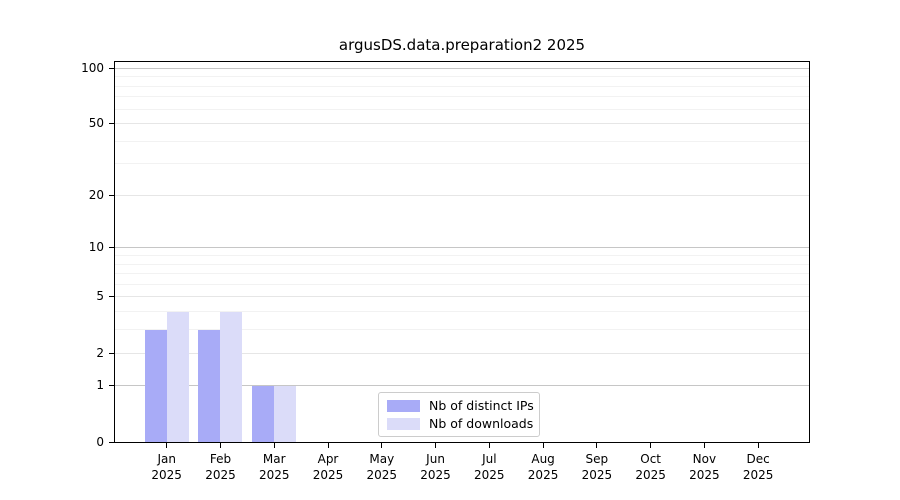 Image resolution: width=900 pixels, height=500 pixels. Describe the element at coordinates (435, 467) in the screenshot. I see `x-axis-tick-label: Jun 2025` at that location.